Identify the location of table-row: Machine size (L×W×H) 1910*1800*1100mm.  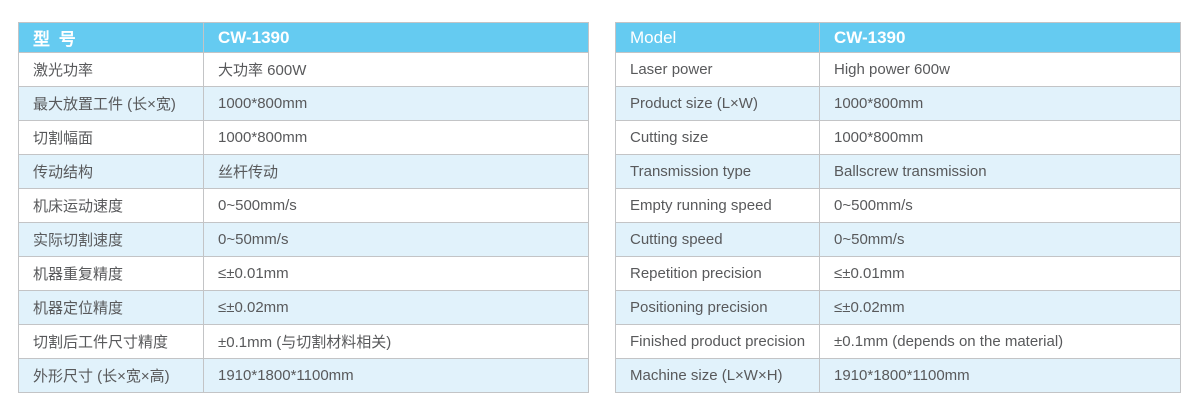
(898, 375).